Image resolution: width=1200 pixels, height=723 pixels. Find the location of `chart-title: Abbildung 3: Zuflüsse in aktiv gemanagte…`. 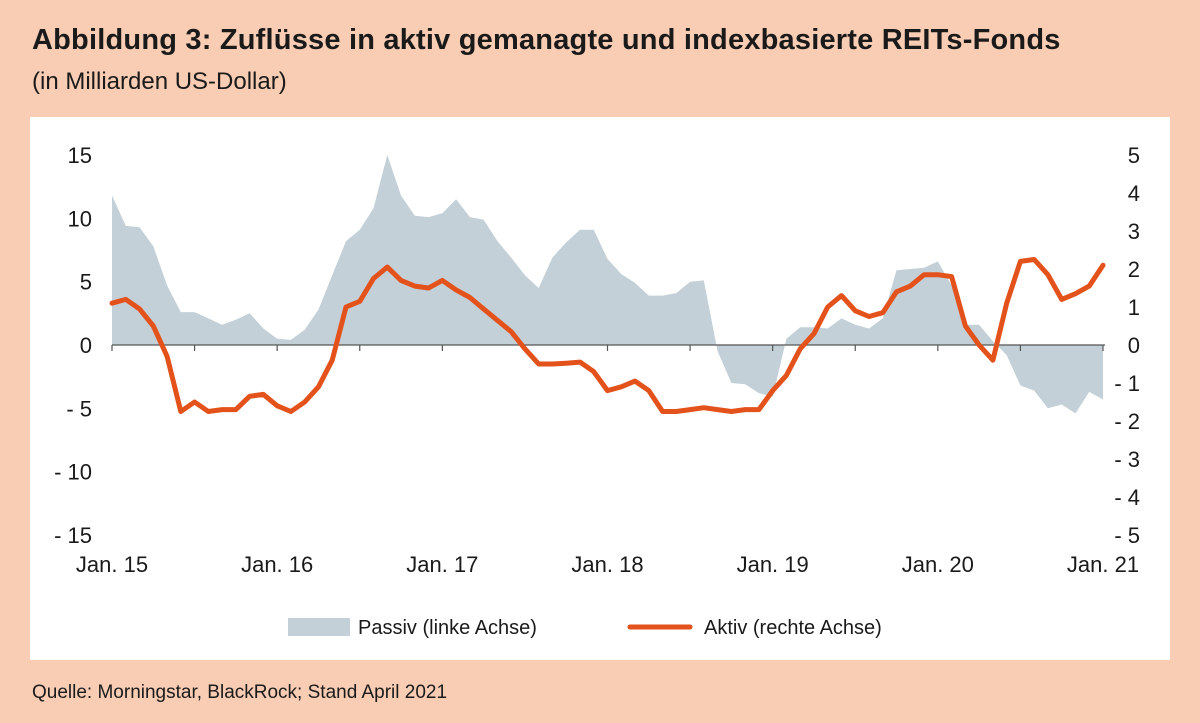

chart-title: Abbildung 3: Zuflüsse in aktiv gemanagte… is located at coordinates (546, 40).